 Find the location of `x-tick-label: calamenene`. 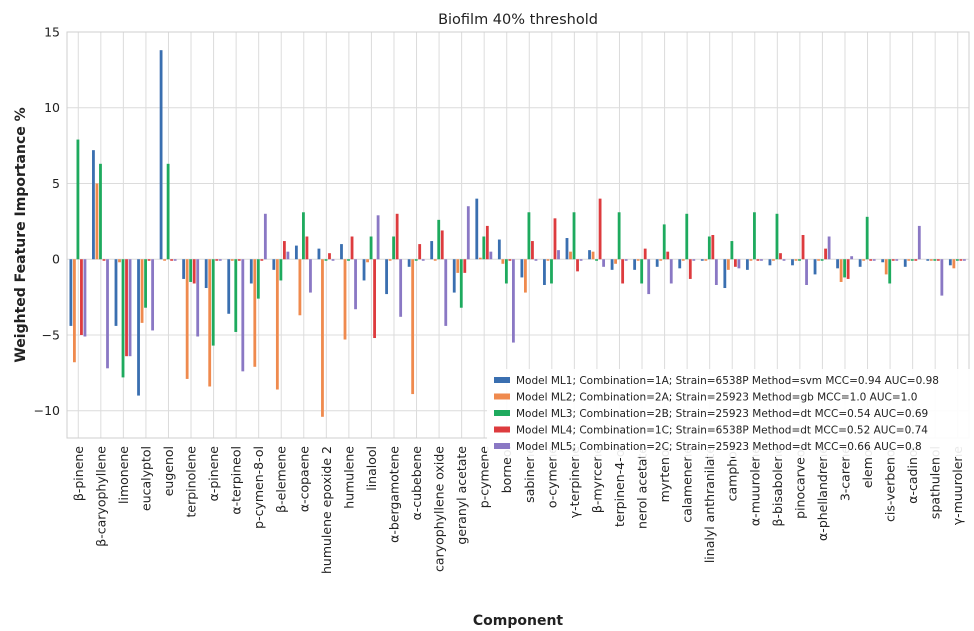

x-tick-label: calamenene is located at coordinates (687, 484).